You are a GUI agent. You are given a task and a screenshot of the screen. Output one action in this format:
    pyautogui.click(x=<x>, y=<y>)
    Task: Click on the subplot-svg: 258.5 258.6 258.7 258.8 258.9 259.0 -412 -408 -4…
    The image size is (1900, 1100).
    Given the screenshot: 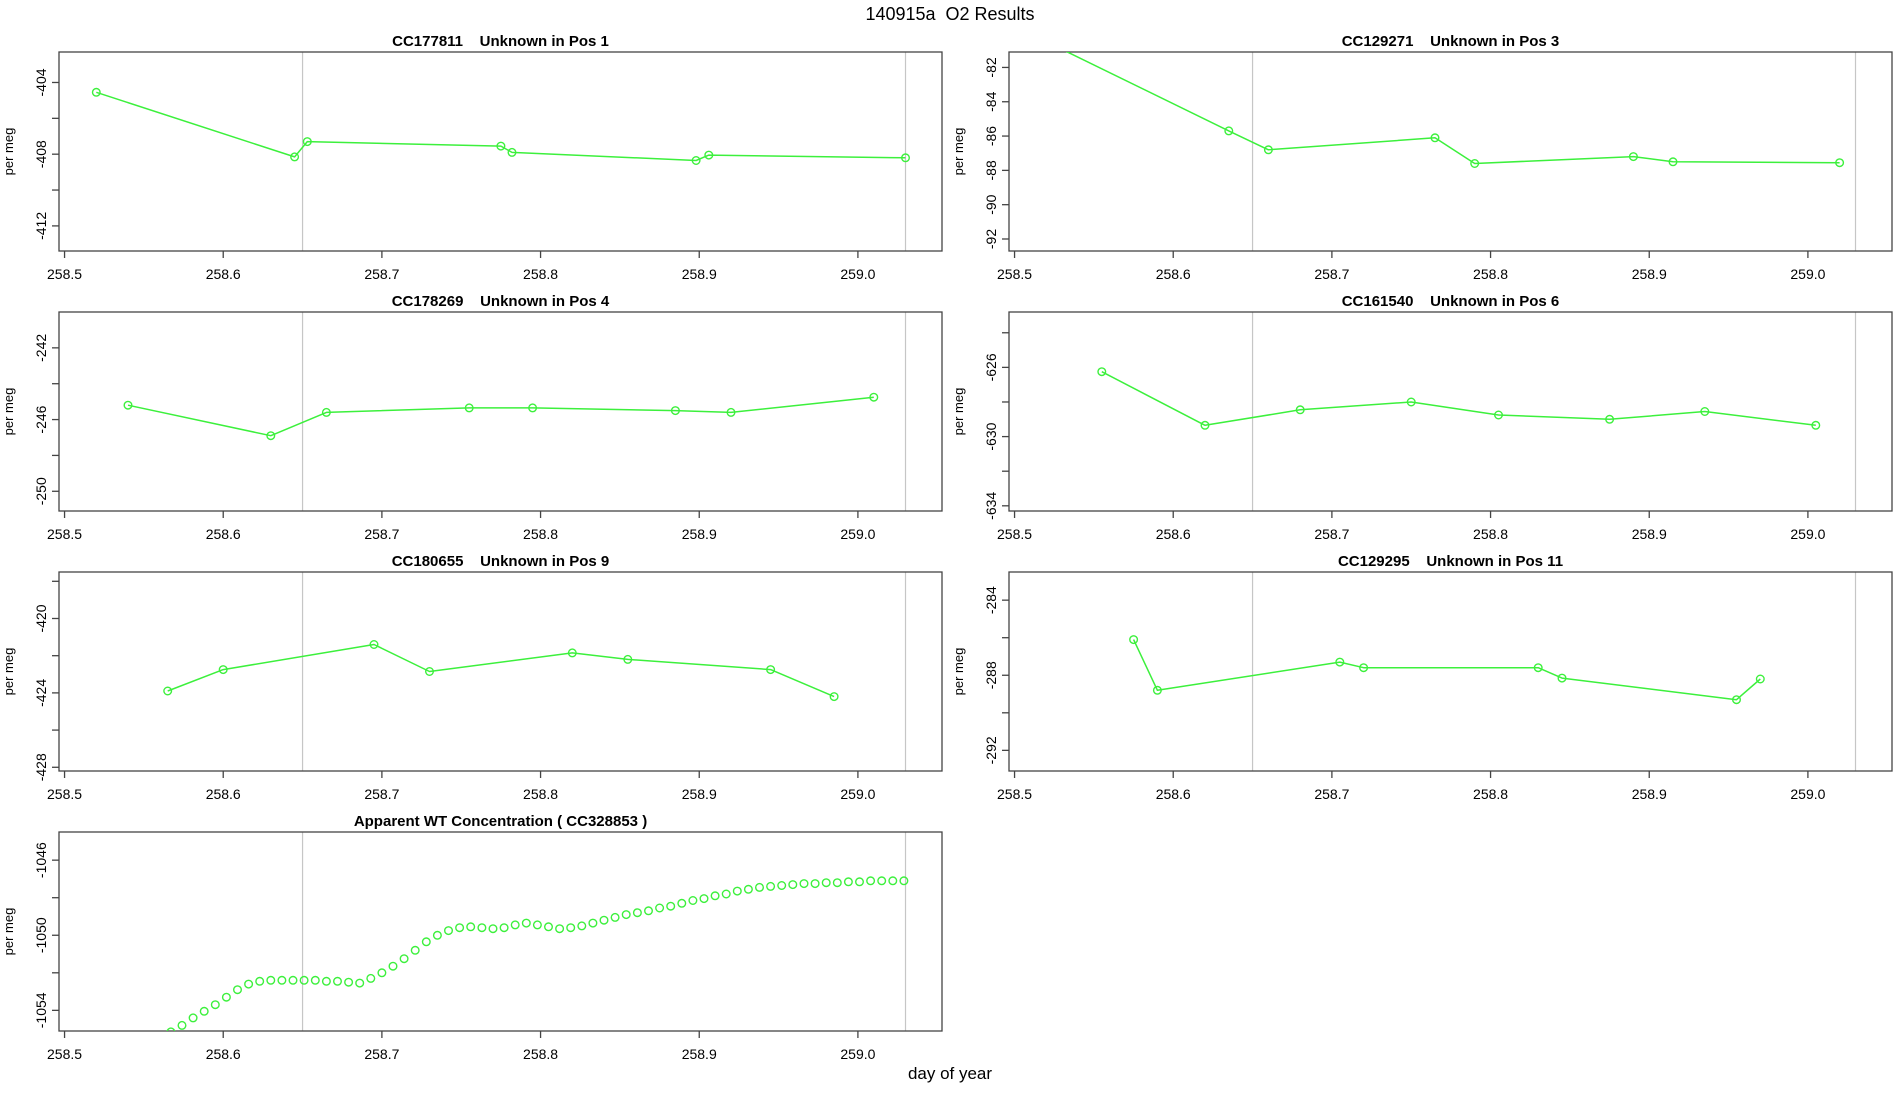 What is the action you would take?
    pyautogui.click(x=472, y=157)
    